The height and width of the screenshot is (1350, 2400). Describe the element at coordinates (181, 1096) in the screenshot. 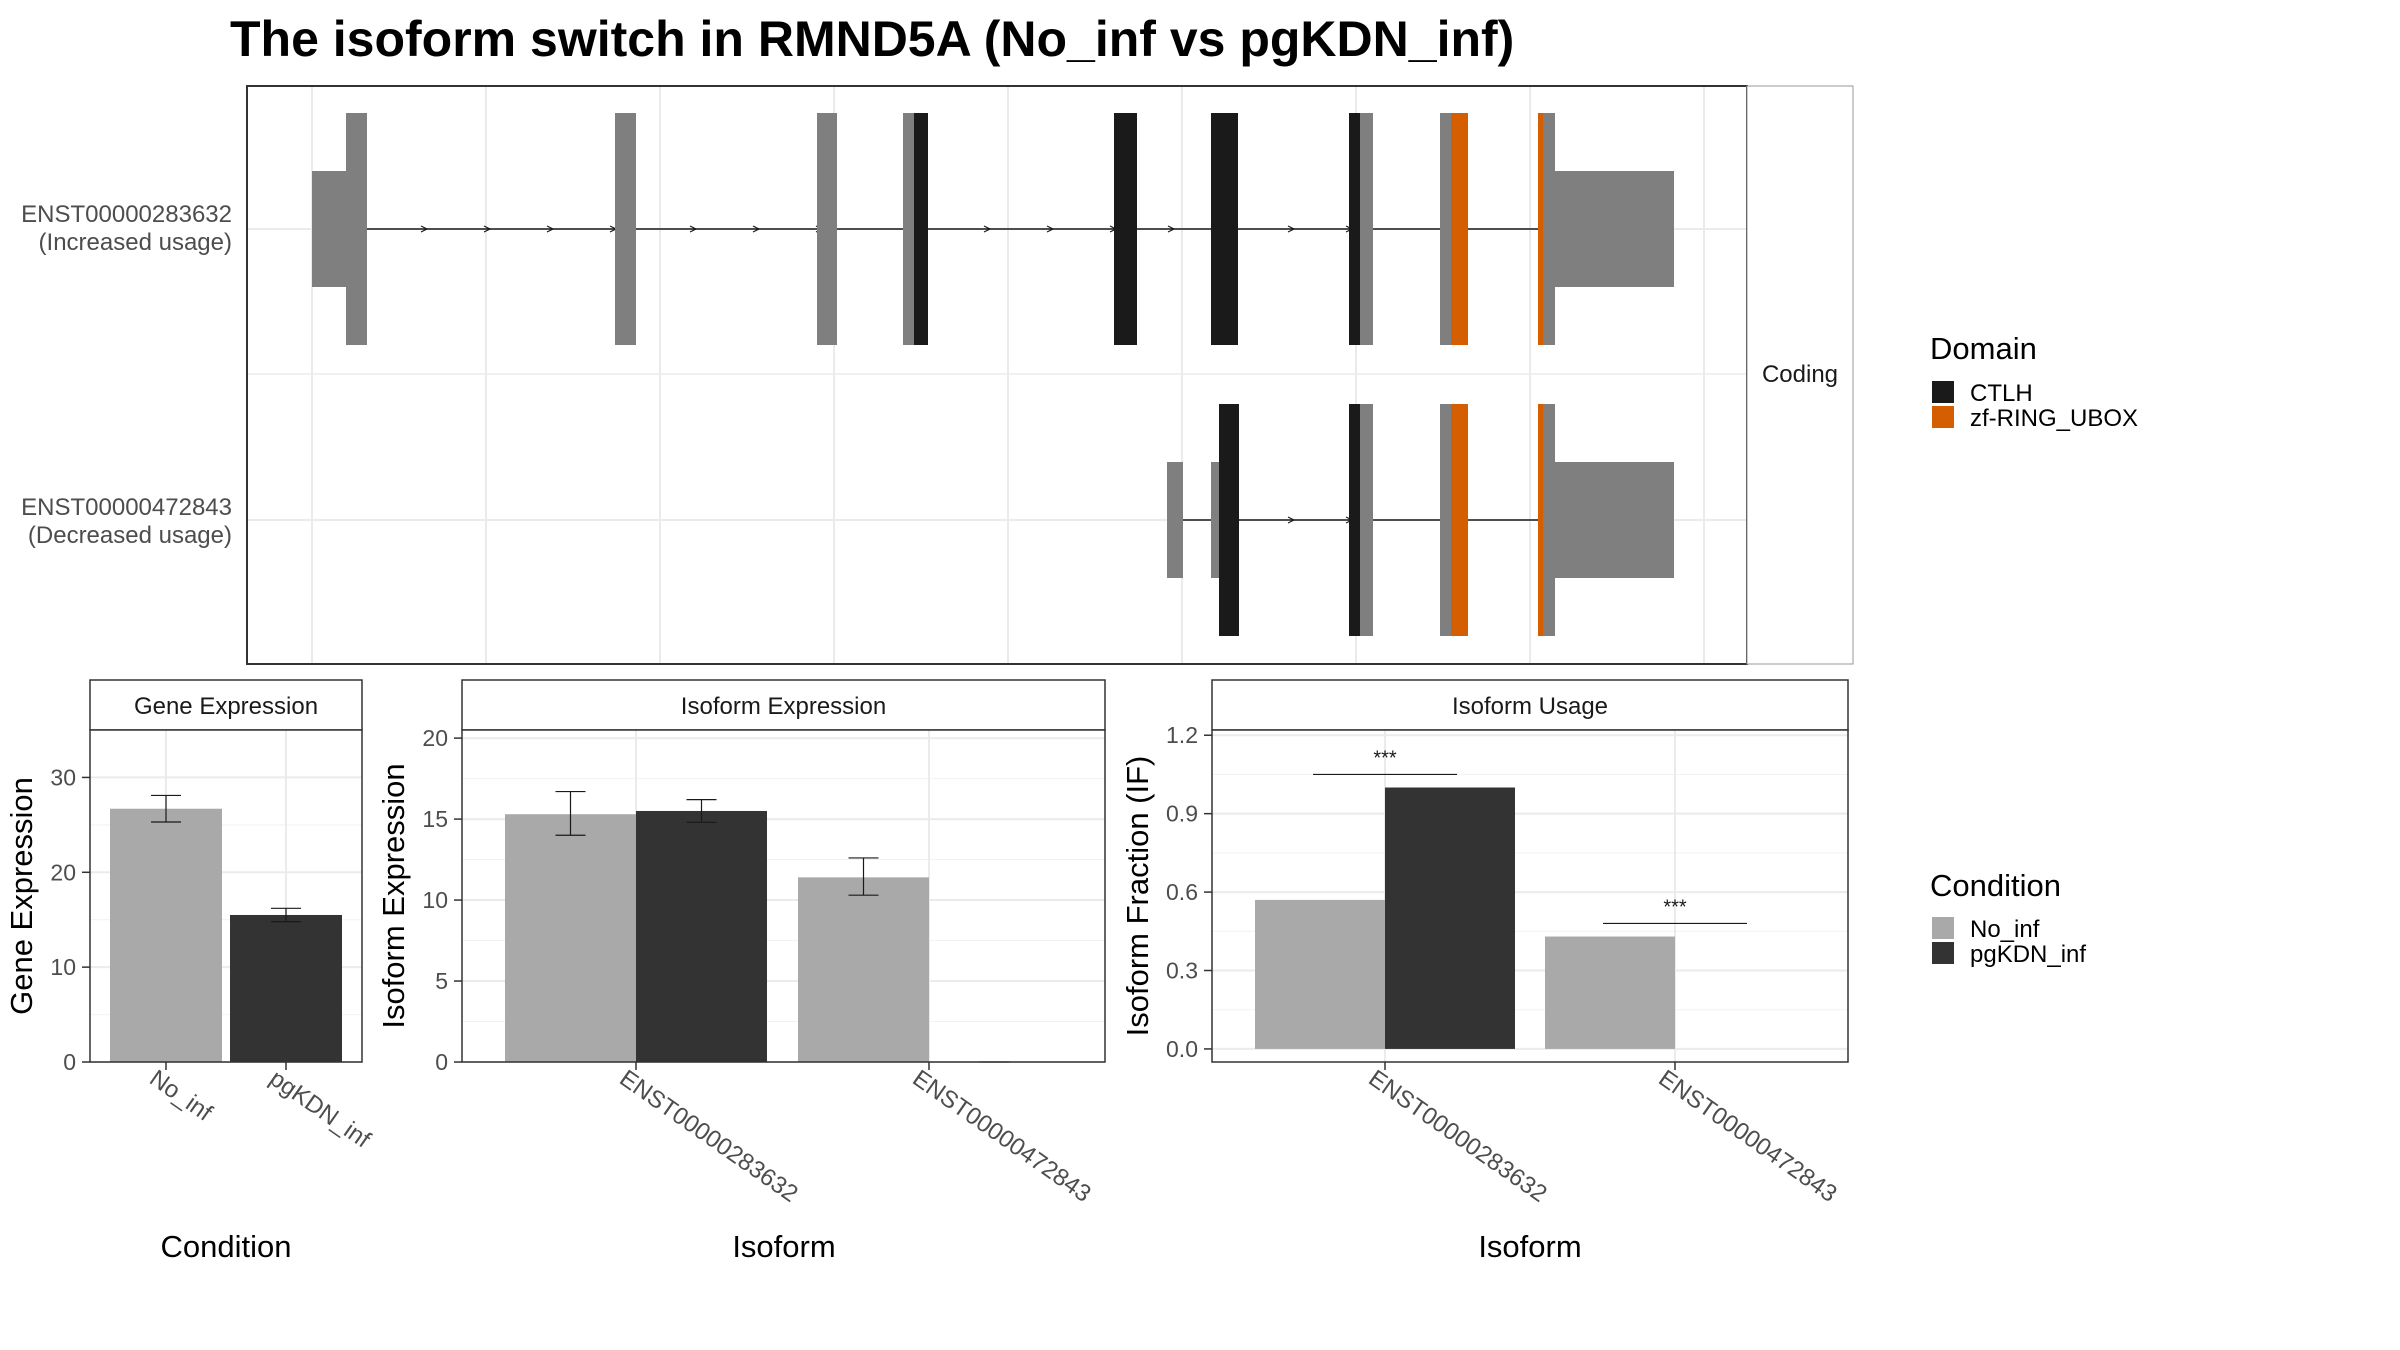

I see `x-tick-label: No_inf` at that location.